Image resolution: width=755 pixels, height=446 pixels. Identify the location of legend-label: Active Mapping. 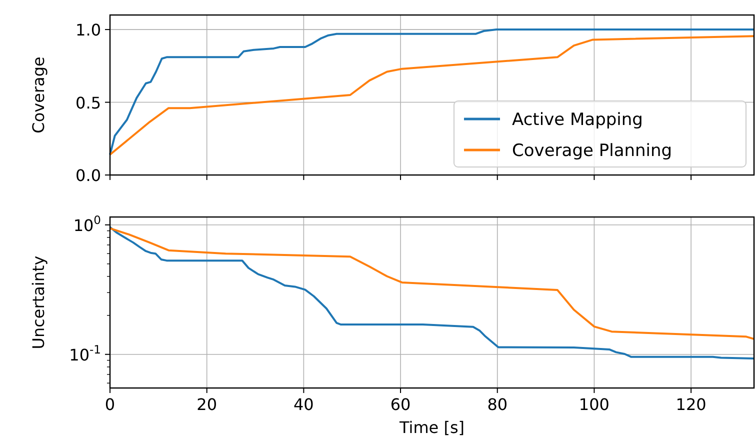
(577, 120).